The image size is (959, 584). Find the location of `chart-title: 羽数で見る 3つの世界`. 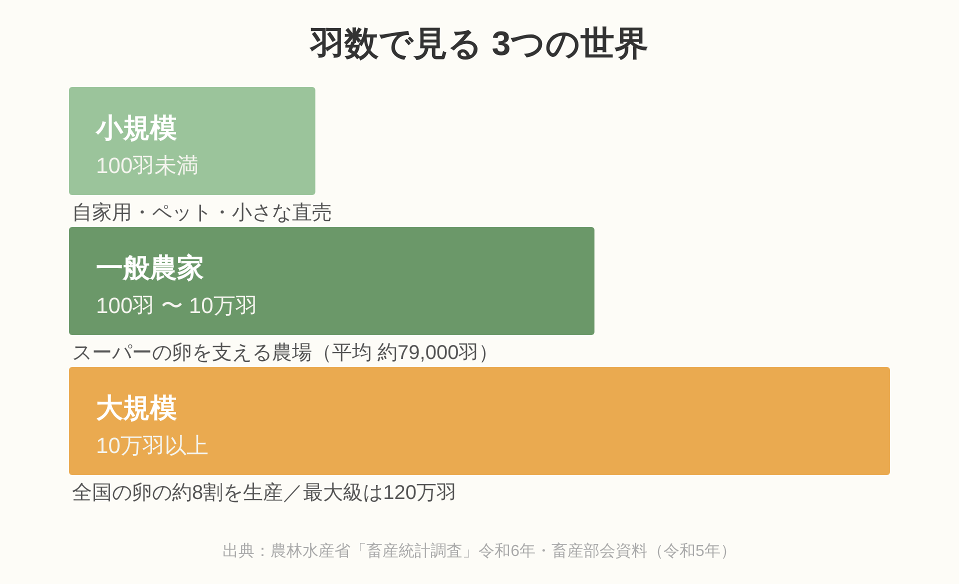

chart-title: 羽数で見る 3つの世界 is located at coordinates (478, 44).